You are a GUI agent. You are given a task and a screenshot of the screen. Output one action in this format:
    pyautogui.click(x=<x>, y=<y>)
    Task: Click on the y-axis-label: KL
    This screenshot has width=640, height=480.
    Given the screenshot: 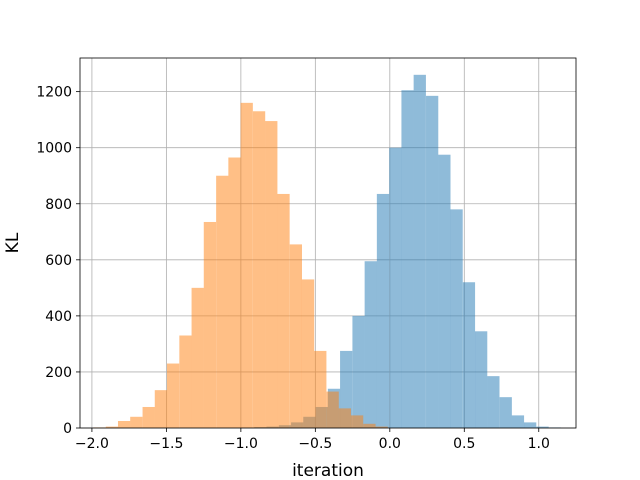 What is the action you would take?
    pyautogui.click(x=13, y=242)
    